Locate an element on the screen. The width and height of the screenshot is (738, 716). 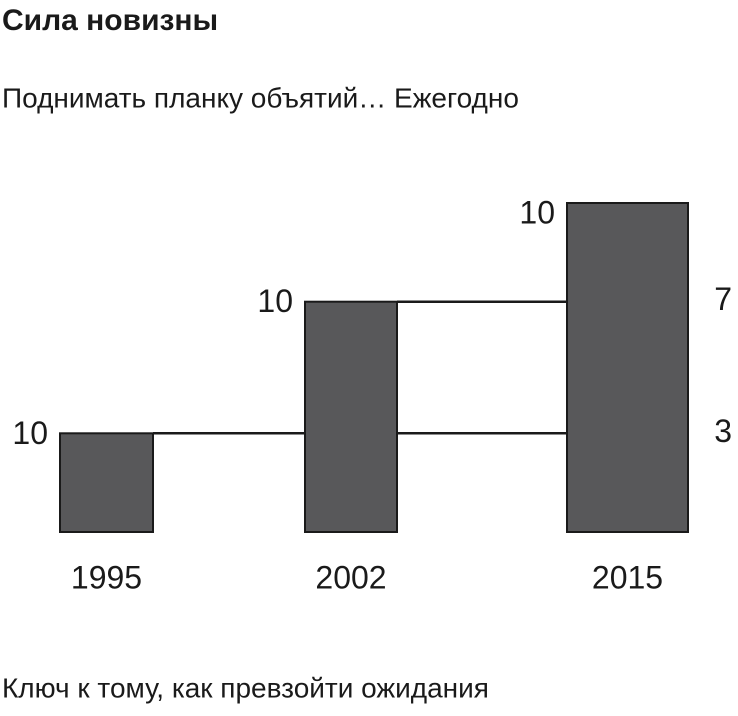
level-label: 3 is located at coordinates (723, 431).